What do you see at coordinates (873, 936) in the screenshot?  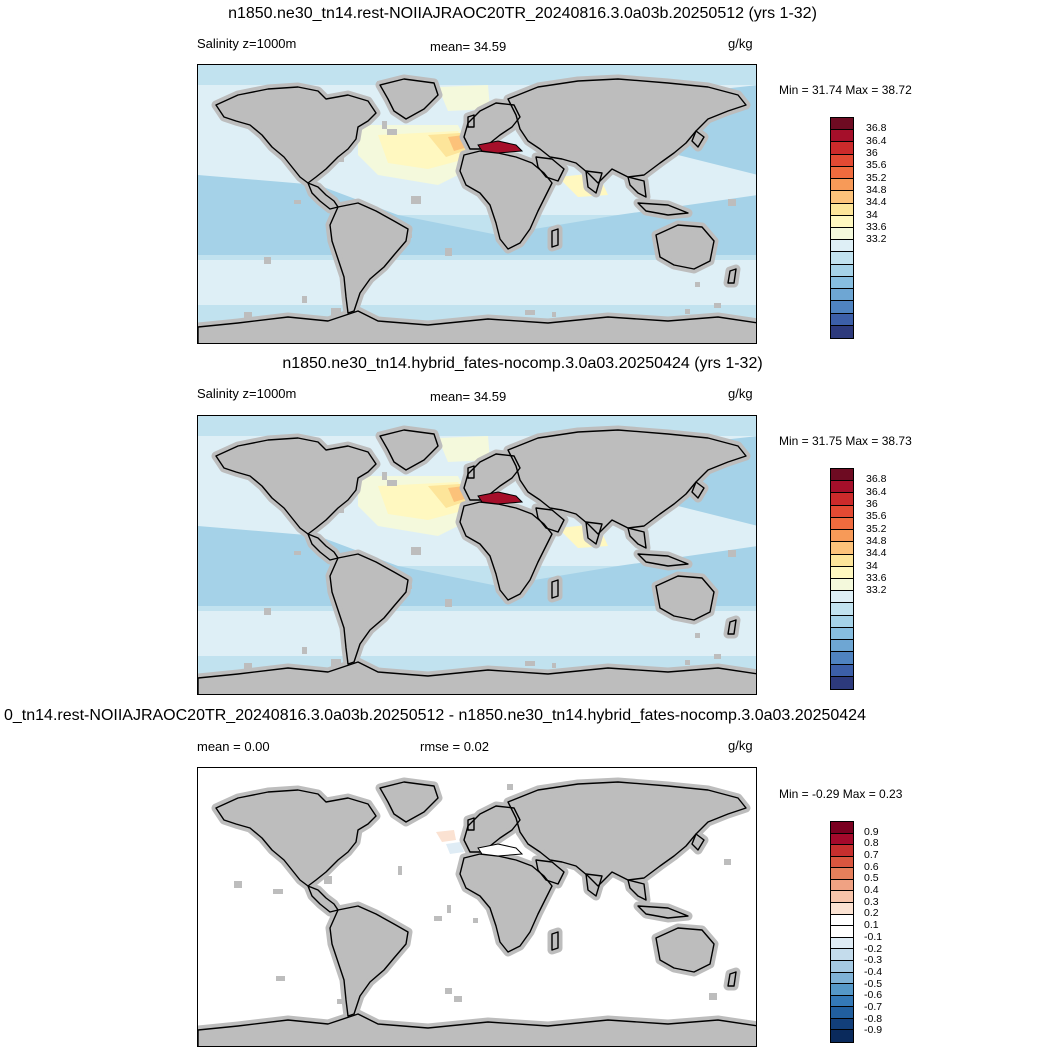 I see `colorbar-tick-label: -0.1` at bounding box center [873, 936].